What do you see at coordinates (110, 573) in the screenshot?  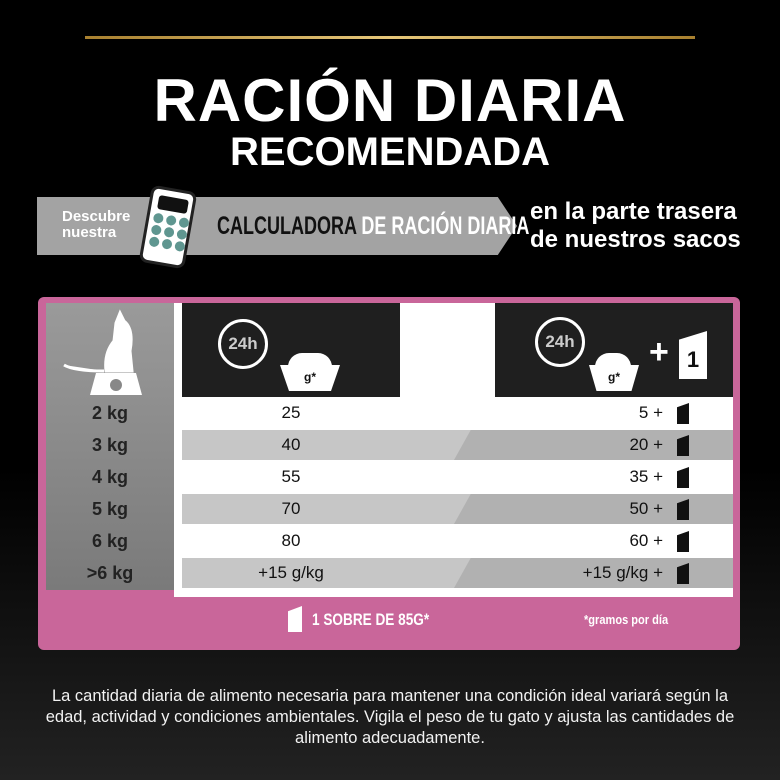 I see `weight-cell: >6 kg` at bounding box center [110, 573].